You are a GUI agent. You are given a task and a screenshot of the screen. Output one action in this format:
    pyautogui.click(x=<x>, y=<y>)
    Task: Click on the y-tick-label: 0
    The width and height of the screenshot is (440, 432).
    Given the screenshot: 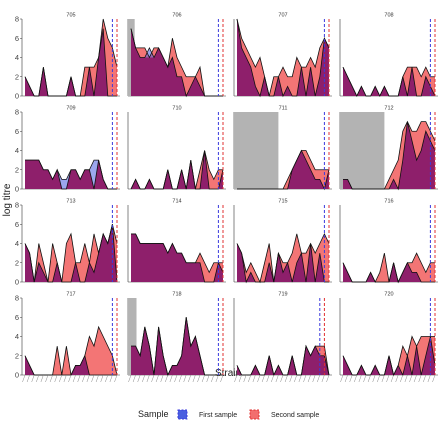 What is the action you would take?
    pyautogui.click(x=17, y=375)
    